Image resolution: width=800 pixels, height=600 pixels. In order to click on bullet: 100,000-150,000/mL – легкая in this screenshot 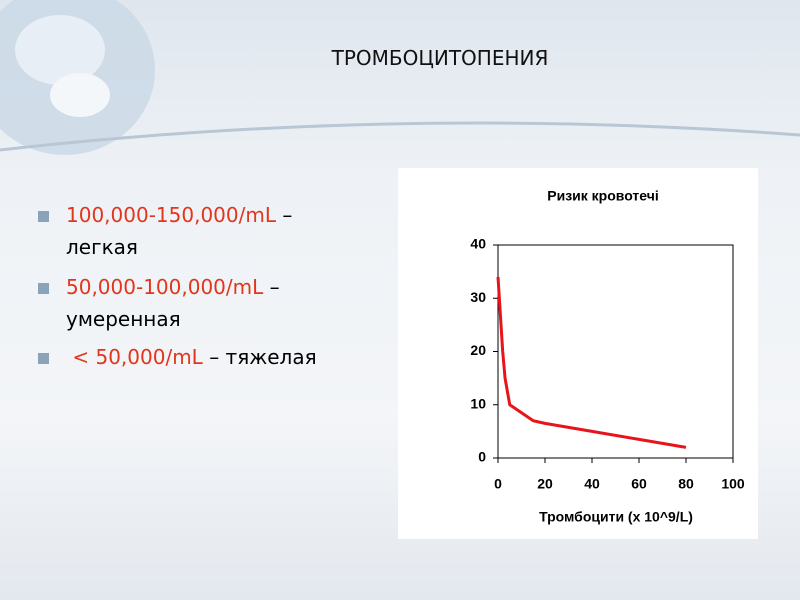, I will do `click(201, 231)`.